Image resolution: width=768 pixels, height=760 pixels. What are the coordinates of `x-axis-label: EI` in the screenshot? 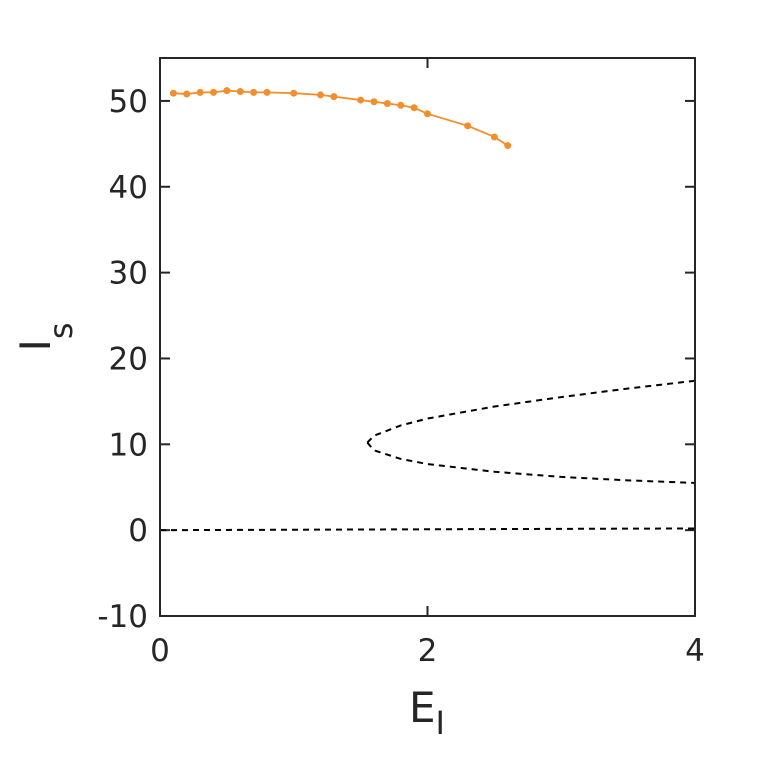 It's located at (427, 712).